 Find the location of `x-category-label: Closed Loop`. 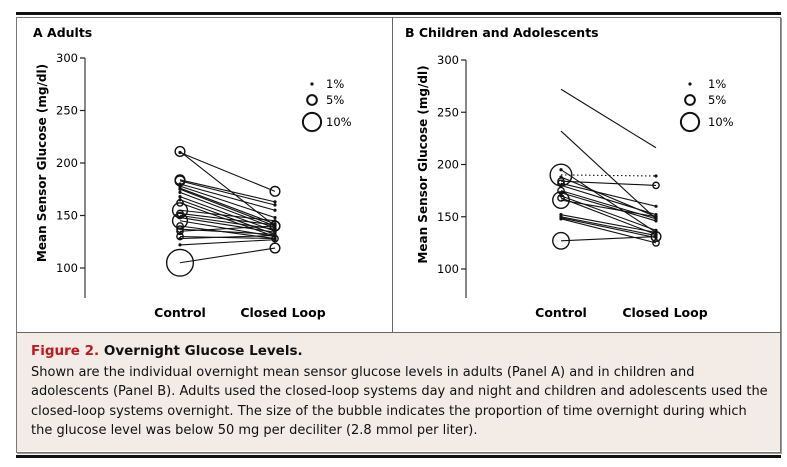

x-category-label: Closed Loop is located at coordinates (664, 312).